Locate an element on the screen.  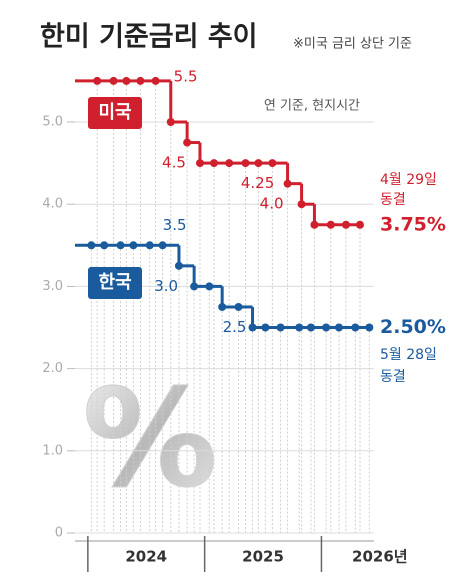
y-tick-label: 2.0 is located at coordinates (52, 368).